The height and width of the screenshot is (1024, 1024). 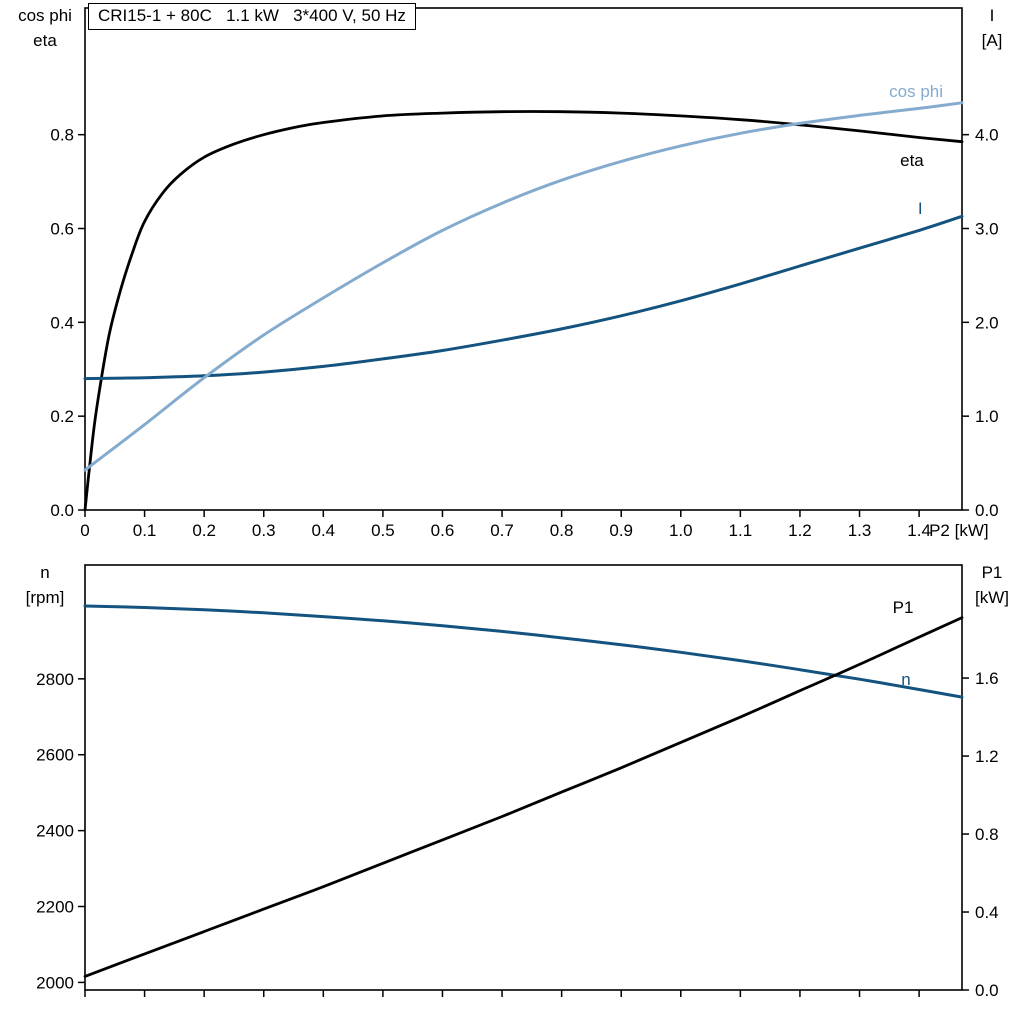 What do you see at coordinates (62, 416) in the screenshot?
I see `motor-top-left-tick-label: 0.2` at bounding box center [62, 416].